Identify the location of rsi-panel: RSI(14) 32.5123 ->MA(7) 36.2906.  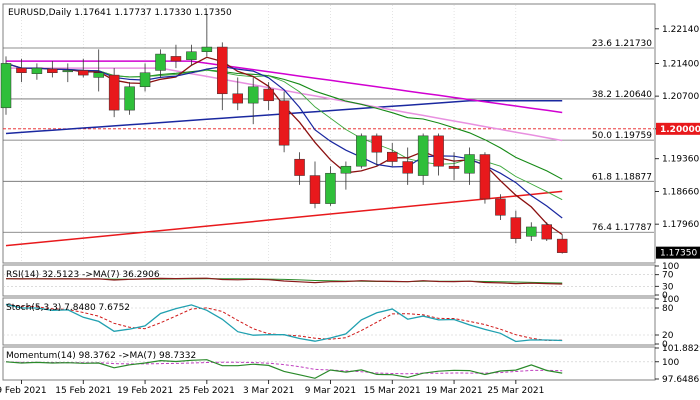
(329, 280).